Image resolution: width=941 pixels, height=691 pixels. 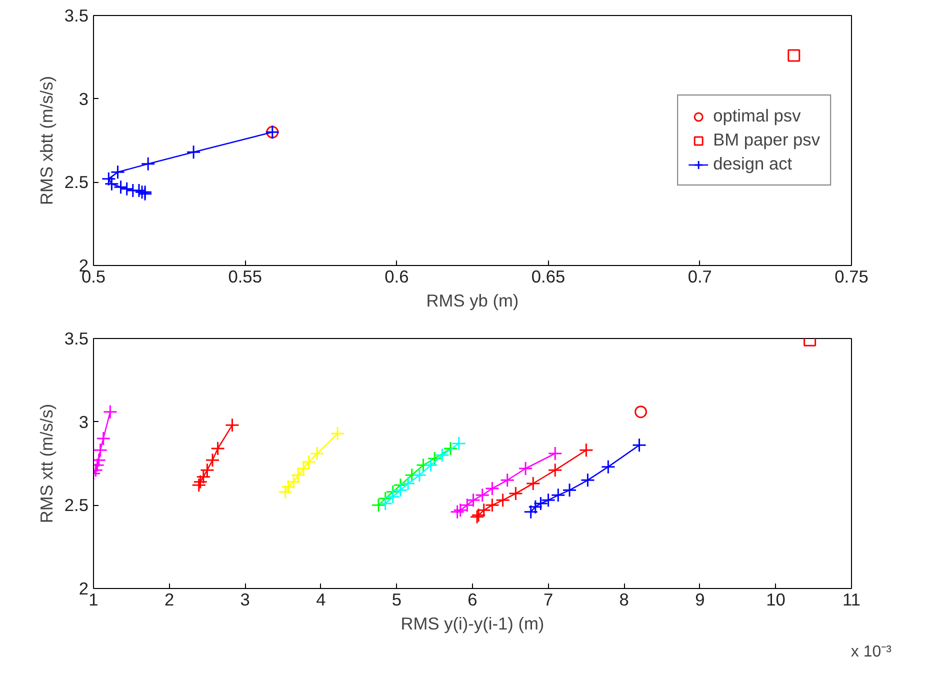 I want to click on x-tick-label: 0.7, so click(x=700, y=276).